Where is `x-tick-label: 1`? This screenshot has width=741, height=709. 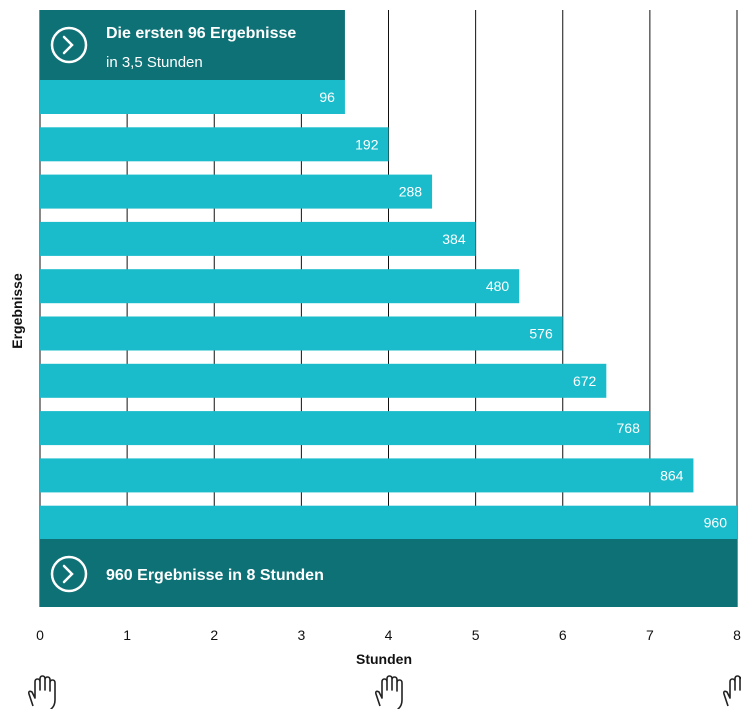 x-tick-label: 1 is located at coordinates (127, 635).